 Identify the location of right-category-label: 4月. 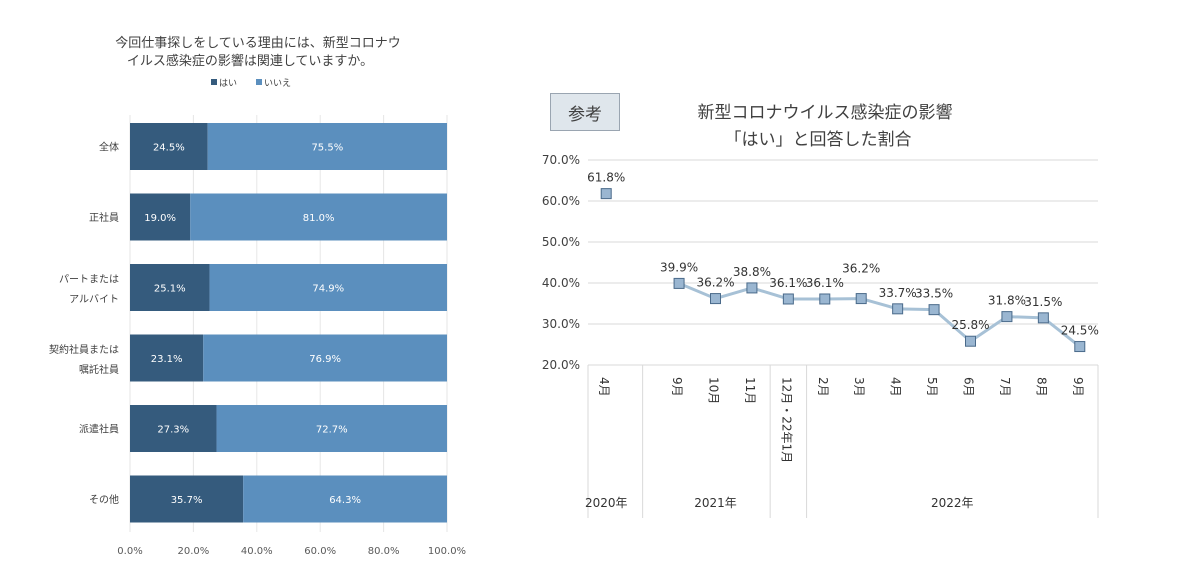
(896, 387).